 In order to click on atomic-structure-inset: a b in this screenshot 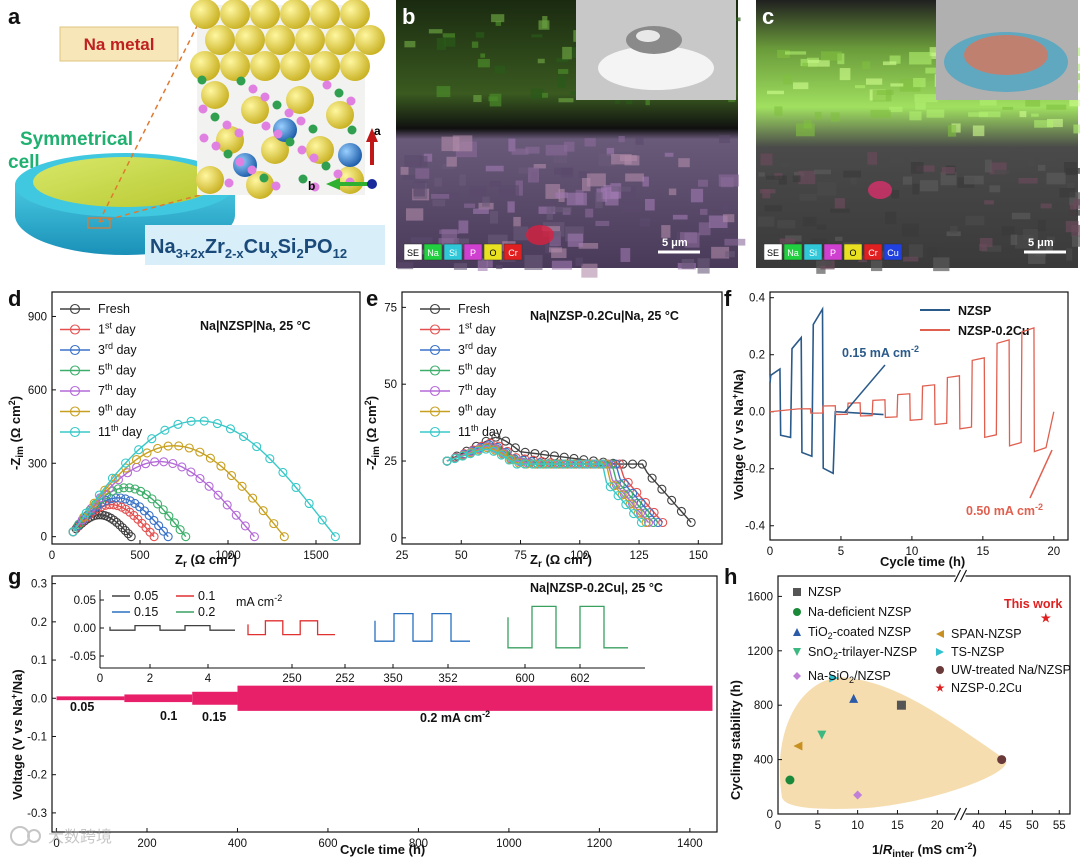, I will do `click(287, 99)`.